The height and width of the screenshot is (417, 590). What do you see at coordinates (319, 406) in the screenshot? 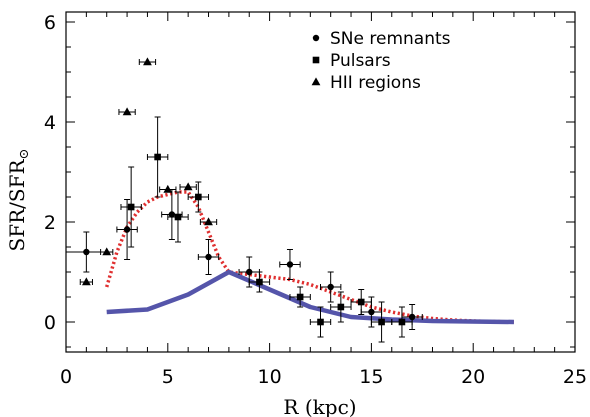
I see `x-axis-title: R (kpc)` at bounding box center [319, 406].